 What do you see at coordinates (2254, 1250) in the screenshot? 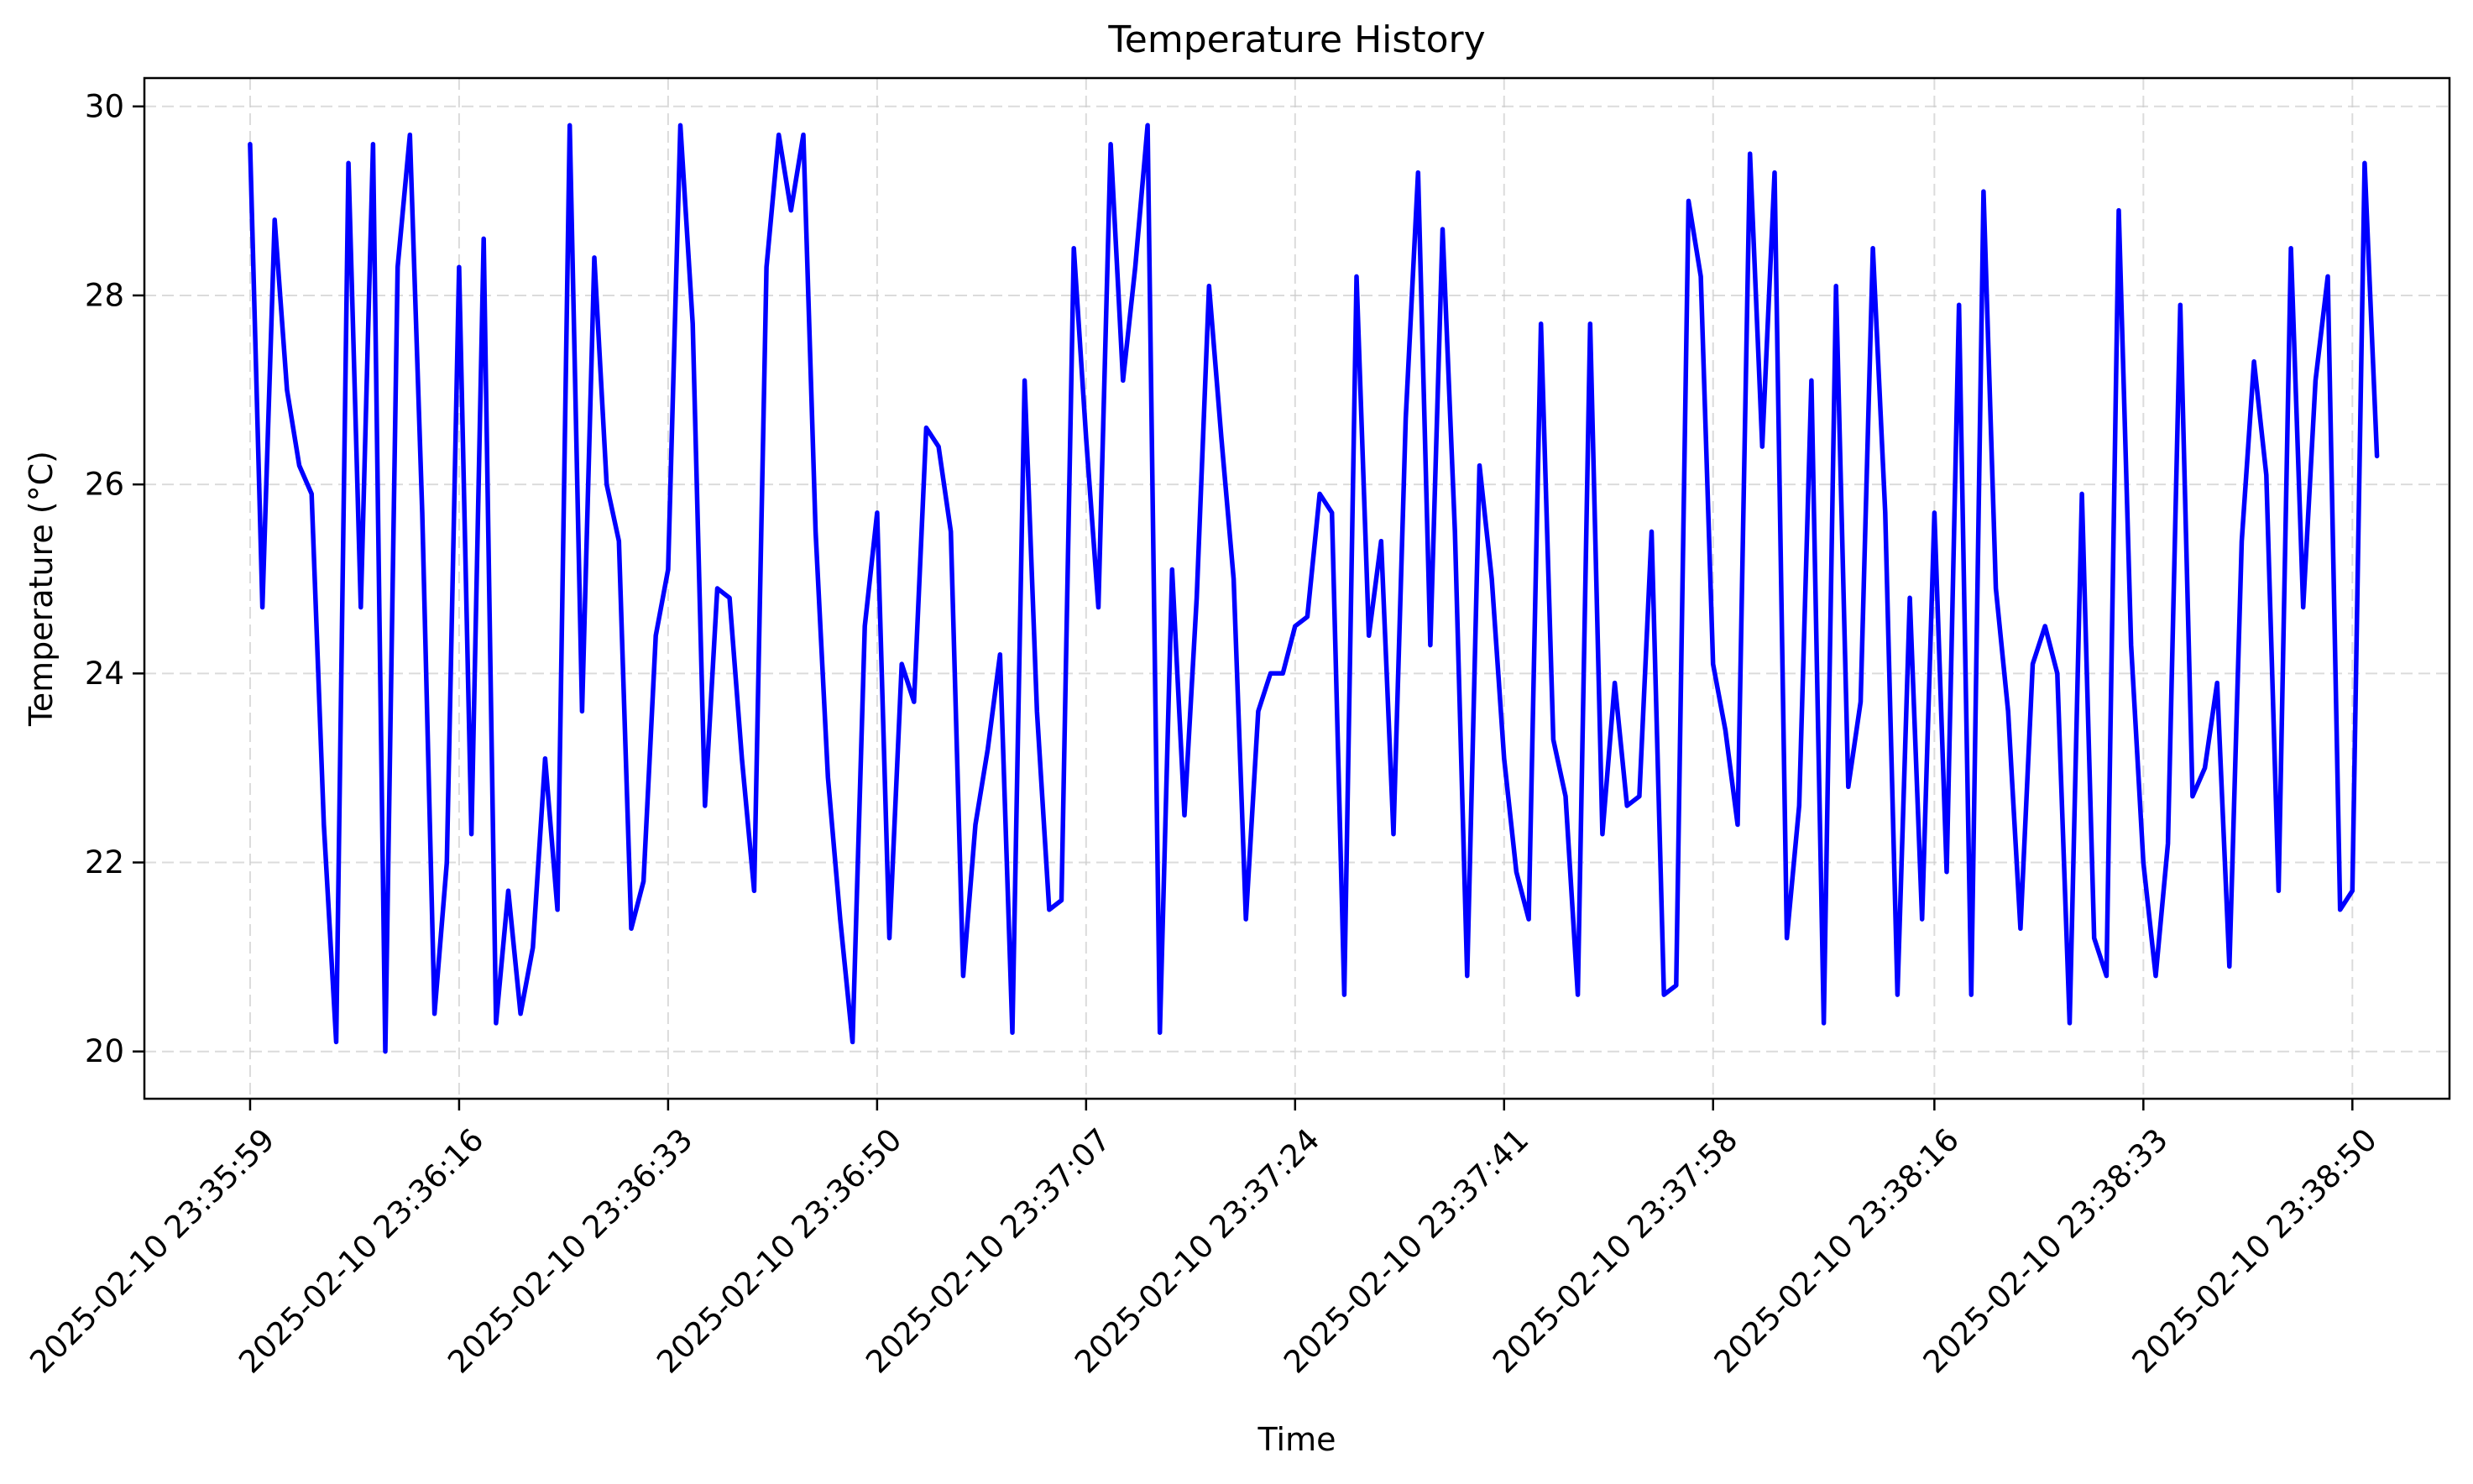
I see `x-tick-label: 2025-02-10 23:38:50` at bounding box center [2254, 1250].